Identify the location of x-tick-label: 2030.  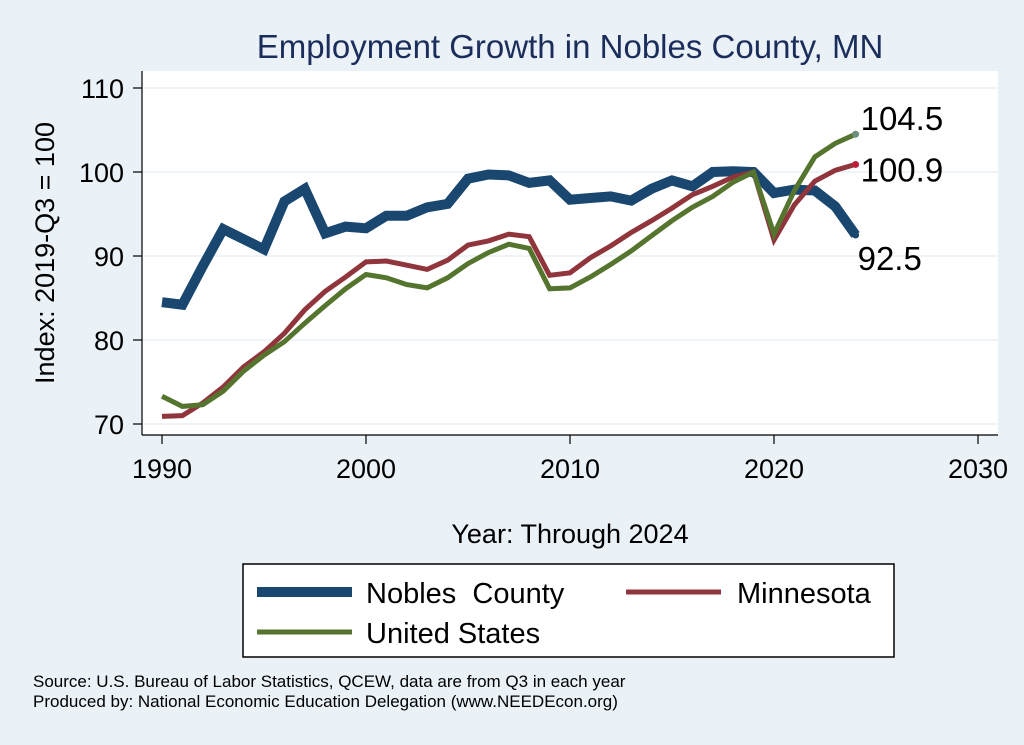
(978, 469).